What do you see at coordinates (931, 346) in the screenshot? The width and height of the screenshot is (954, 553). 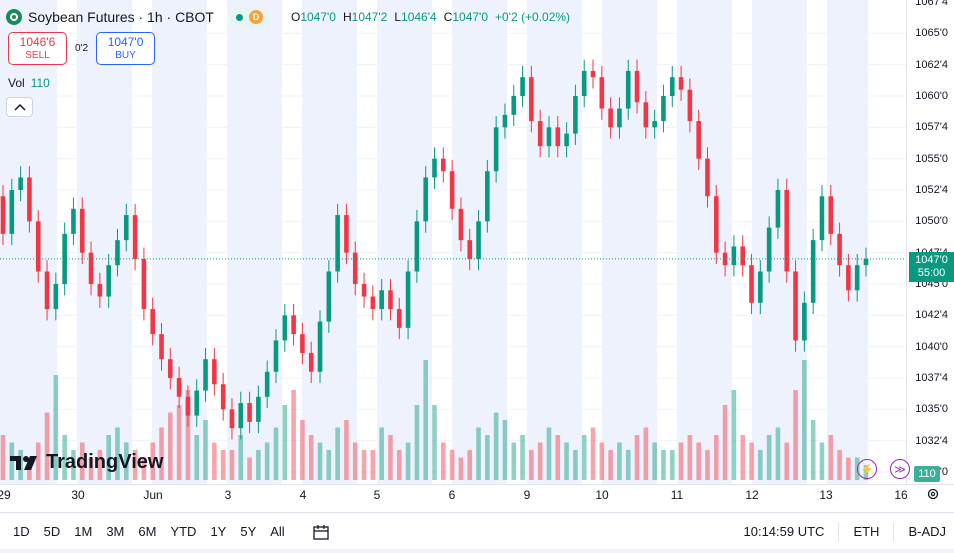 I see `price-tick-label: 1040'0` at bounding box center [931, 346].